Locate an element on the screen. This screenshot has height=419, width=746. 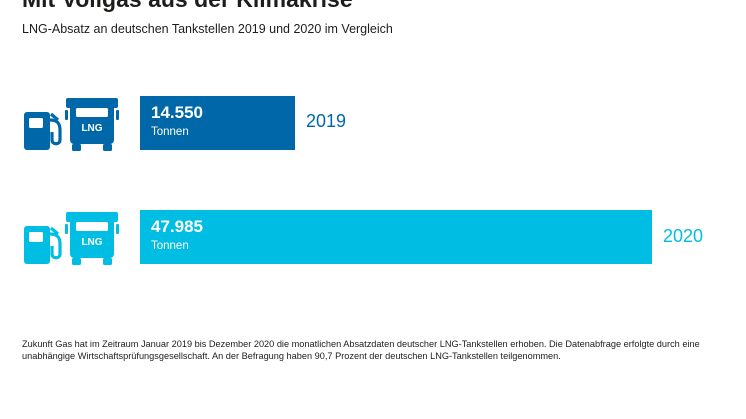
bar-unit-2020: Tonnen is located at coordinates (170, 246).